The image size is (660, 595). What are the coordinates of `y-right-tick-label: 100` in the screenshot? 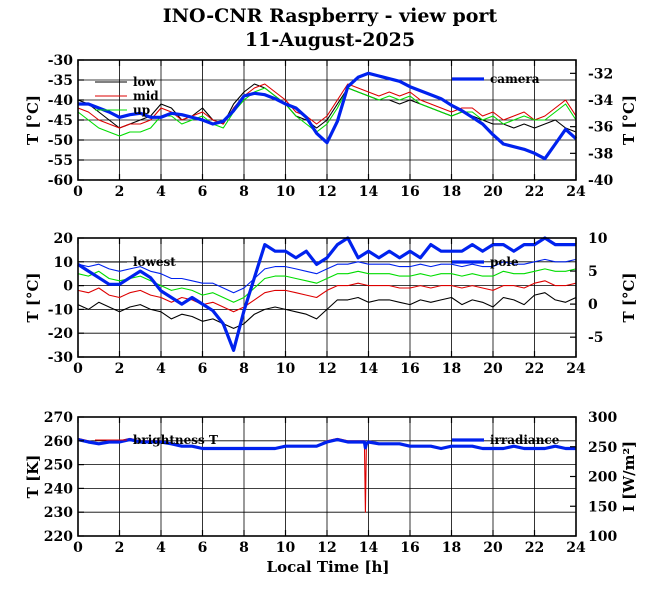 It's located at (602, 537).